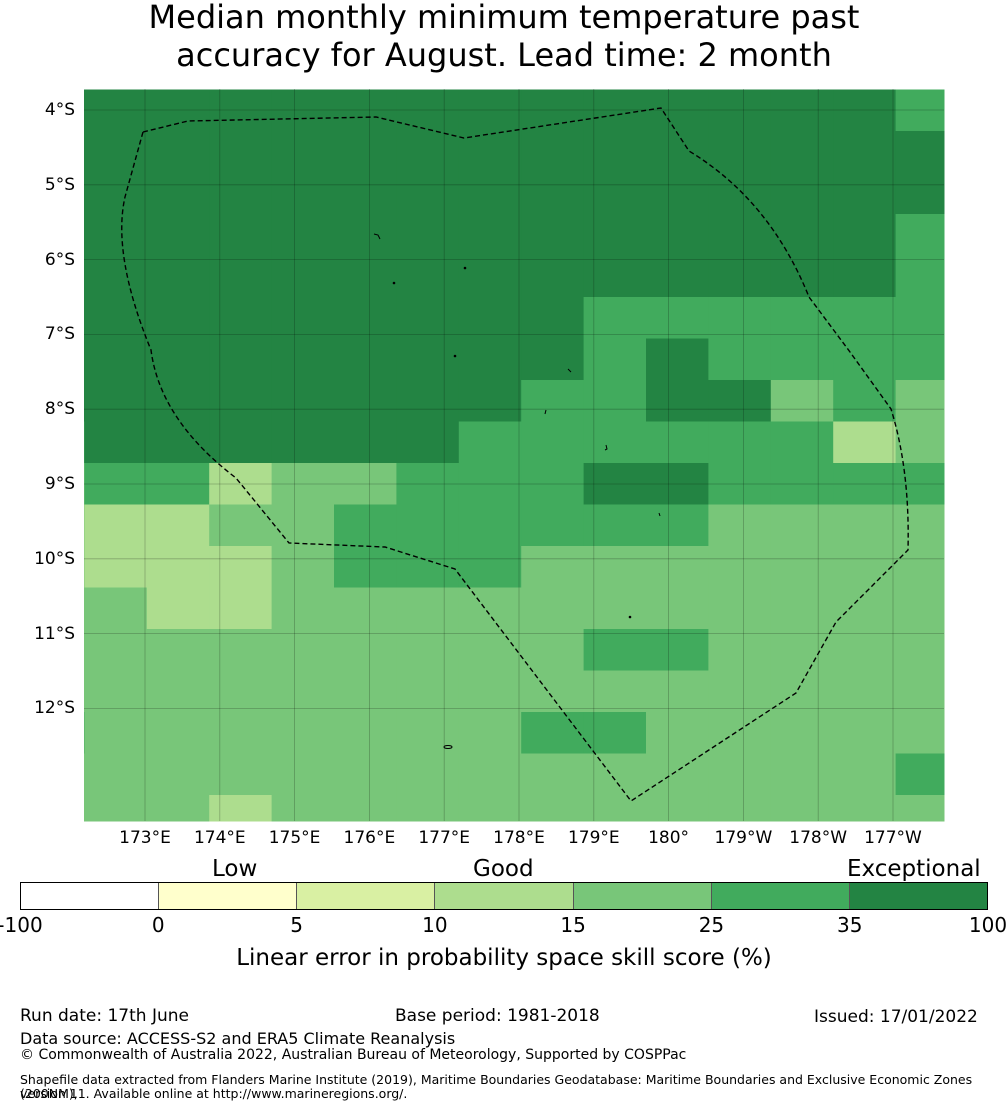 This screenshot has width=1008, height=1110. Describe the element at coordinates (296, 925) in the screenshot. I see `colorbar-tick-label: 5` at that location.